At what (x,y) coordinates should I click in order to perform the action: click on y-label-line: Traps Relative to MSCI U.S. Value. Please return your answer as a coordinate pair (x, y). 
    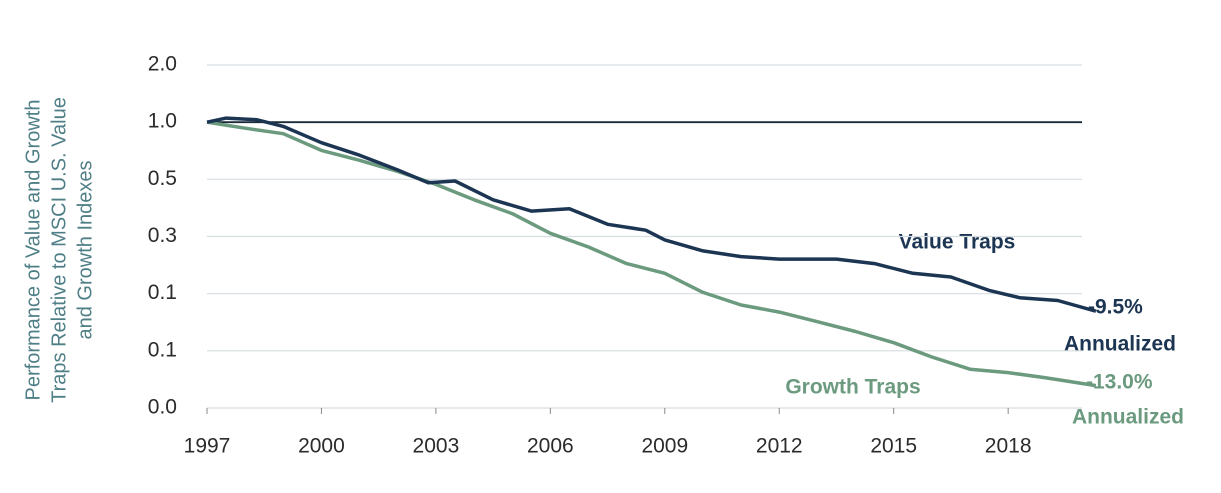
    Looking at the image, I should click on (59, 250).